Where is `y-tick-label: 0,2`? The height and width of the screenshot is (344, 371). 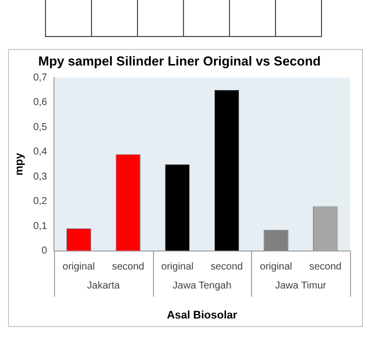
y-tick-label: 0,2 is located at coordinates (40, 202).